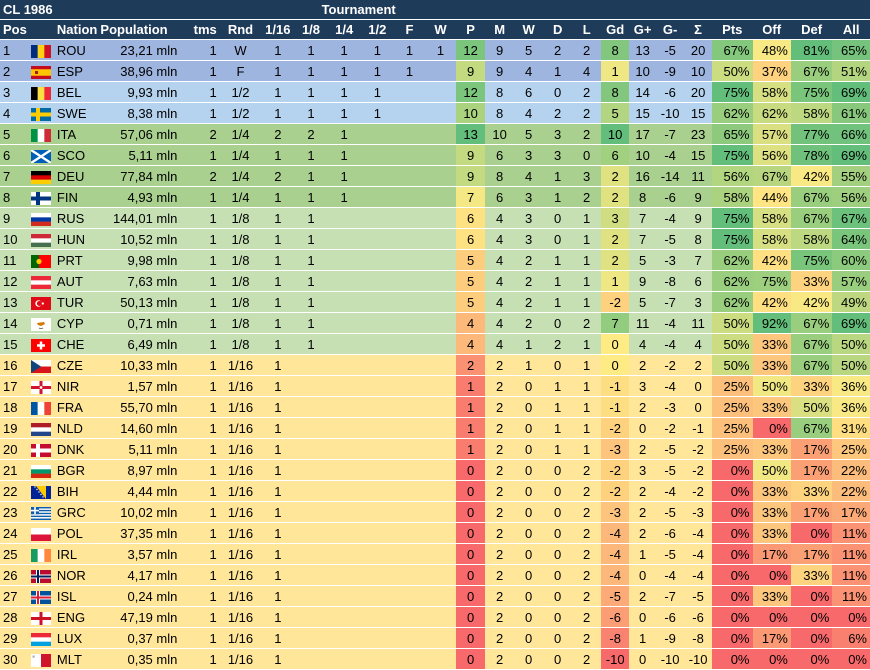 The width and height of the screenshot is (870, 670). Describe the element at coordinates (615, 596) in the screenshot. I see `goal-diff-cell: -5` at that location.